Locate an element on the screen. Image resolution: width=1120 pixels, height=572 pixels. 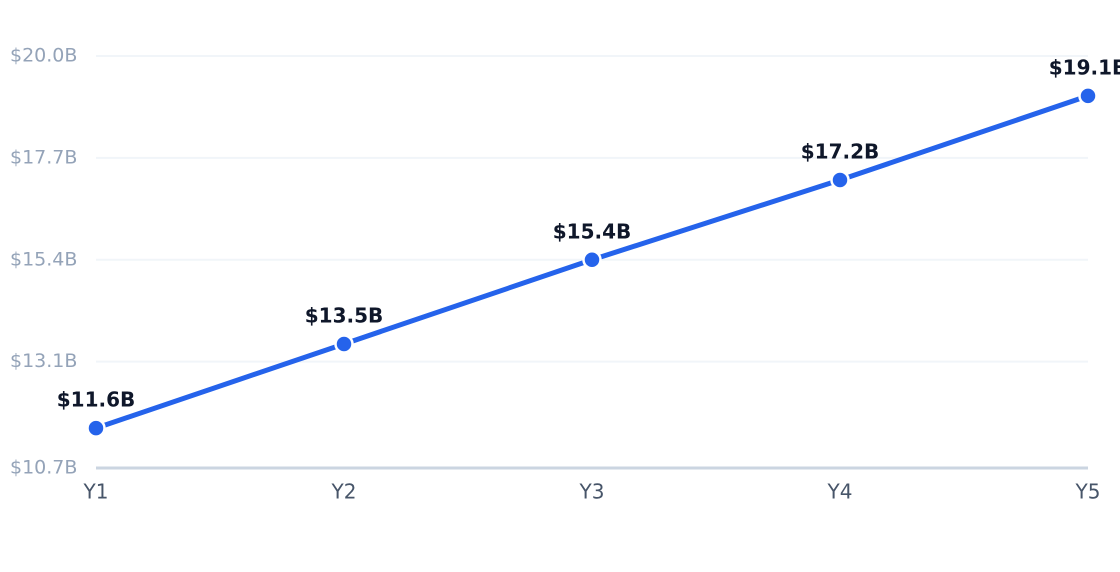
x-tick-label: Y2 is located at coordinates (344, 492).